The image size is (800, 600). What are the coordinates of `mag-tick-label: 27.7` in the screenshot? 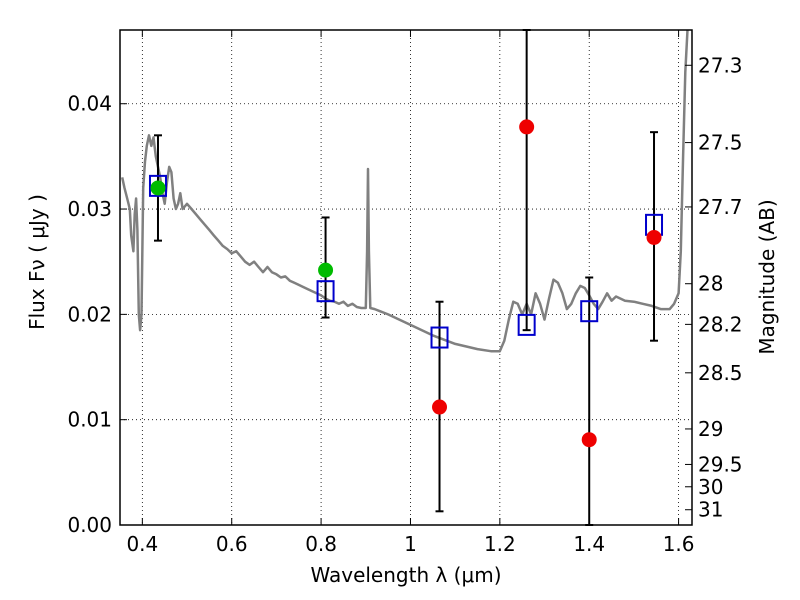 It's located at (720, 207).